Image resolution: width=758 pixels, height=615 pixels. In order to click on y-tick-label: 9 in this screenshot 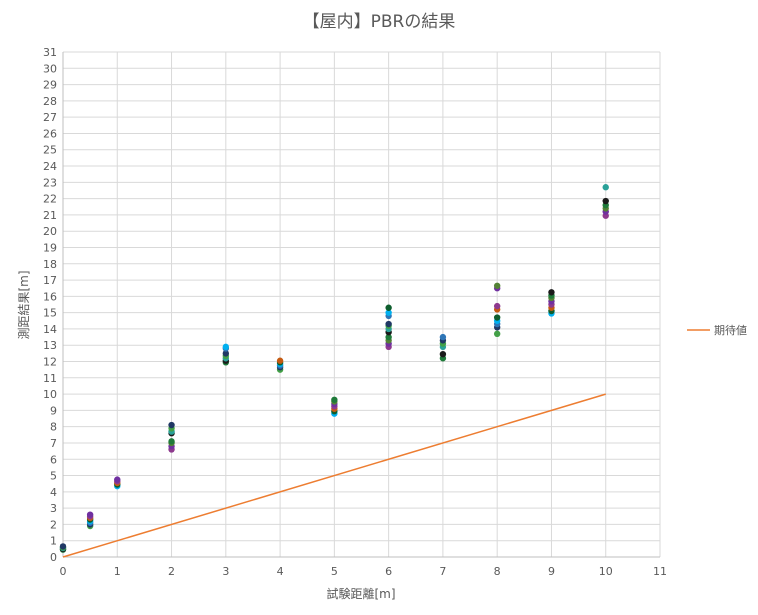, I will do `click(53, 410)`.